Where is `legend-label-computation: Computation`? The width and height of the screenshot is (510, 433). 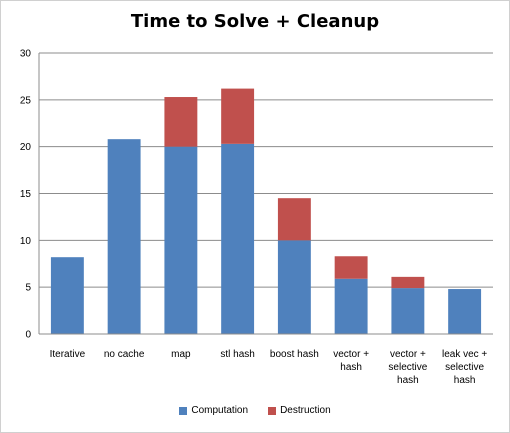 legend-label-computation: Computation is located at coordinates (220, 410).